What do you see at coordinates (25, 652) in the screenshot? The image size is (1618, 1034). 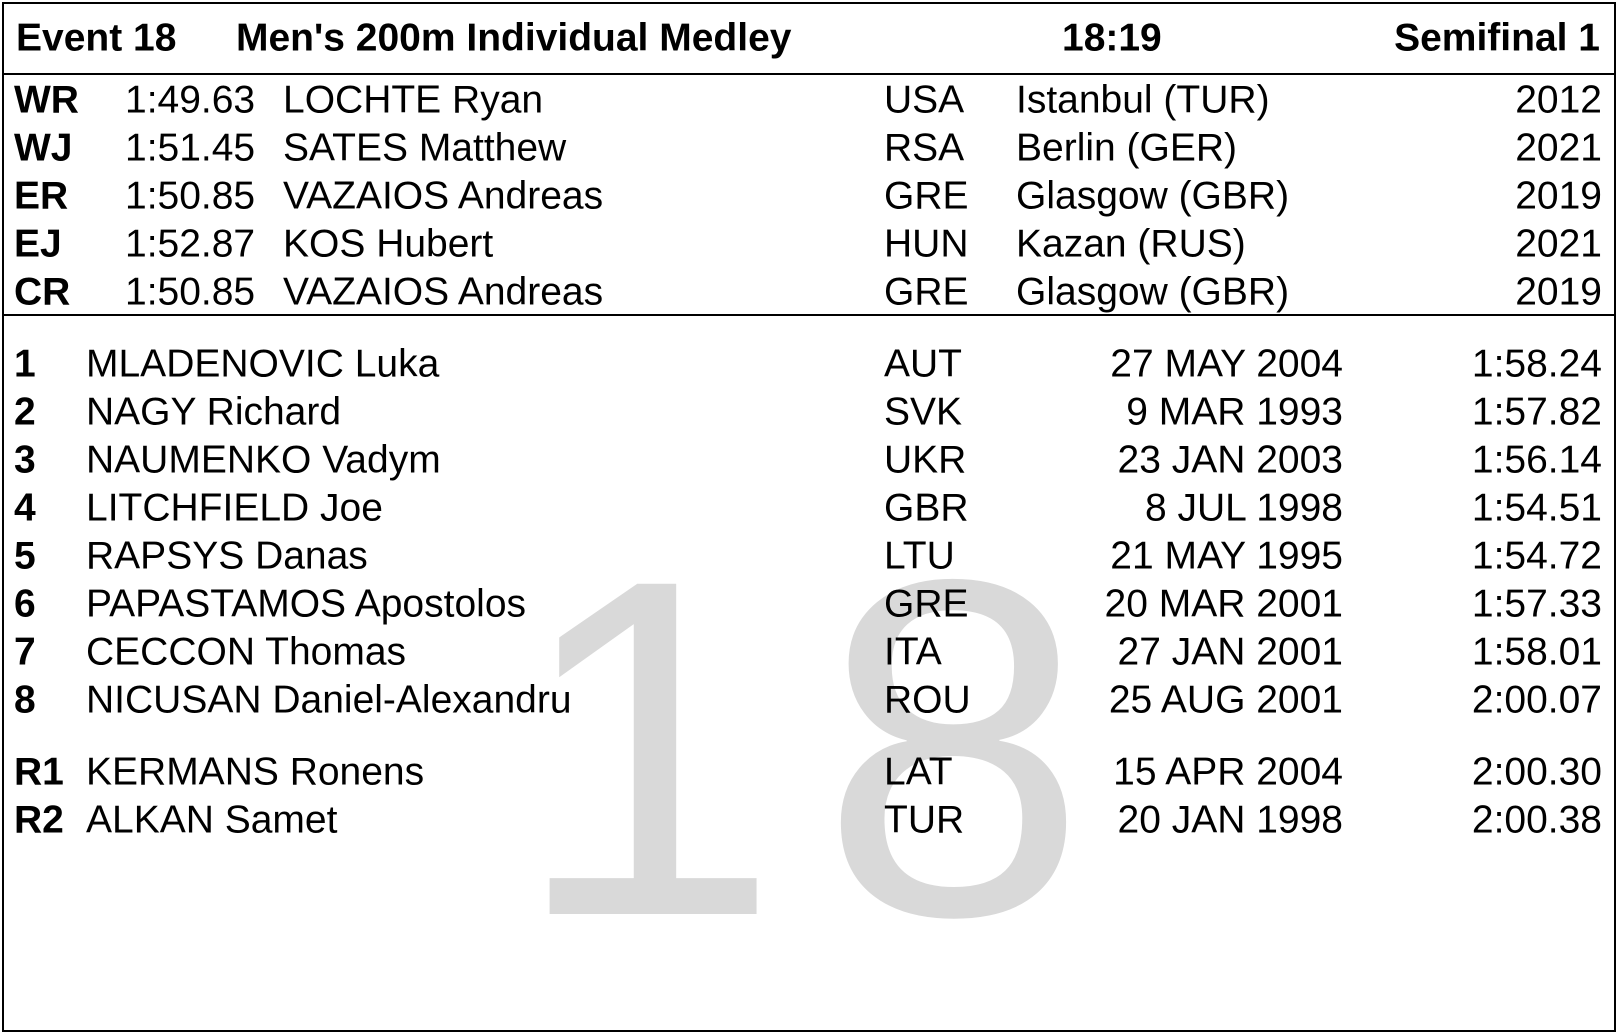 I see `lane: 7` at bounding box center [25, 652].